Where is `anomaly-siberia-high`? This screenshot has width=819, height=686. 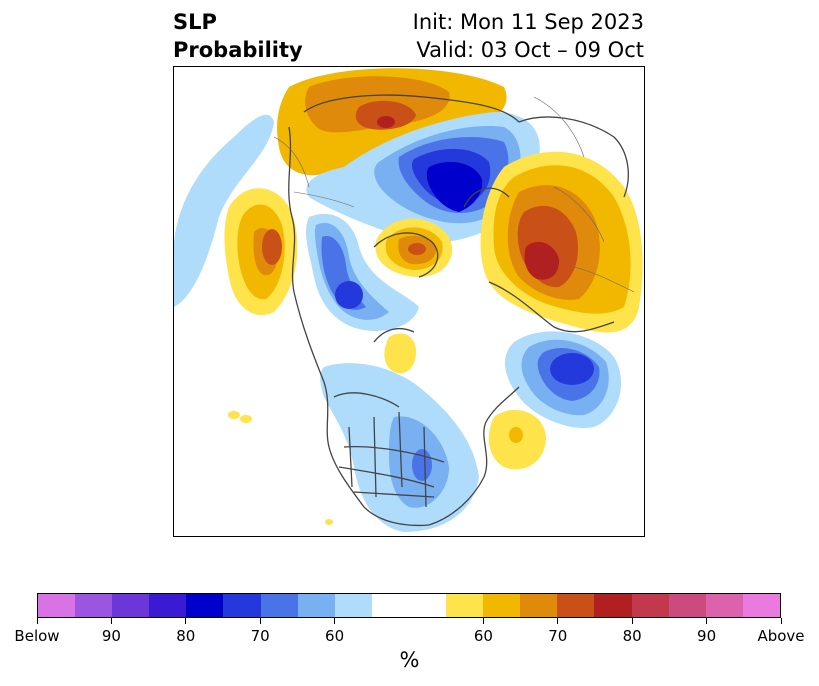
anomaly-siberia-high is located at coordinates (392, 122).